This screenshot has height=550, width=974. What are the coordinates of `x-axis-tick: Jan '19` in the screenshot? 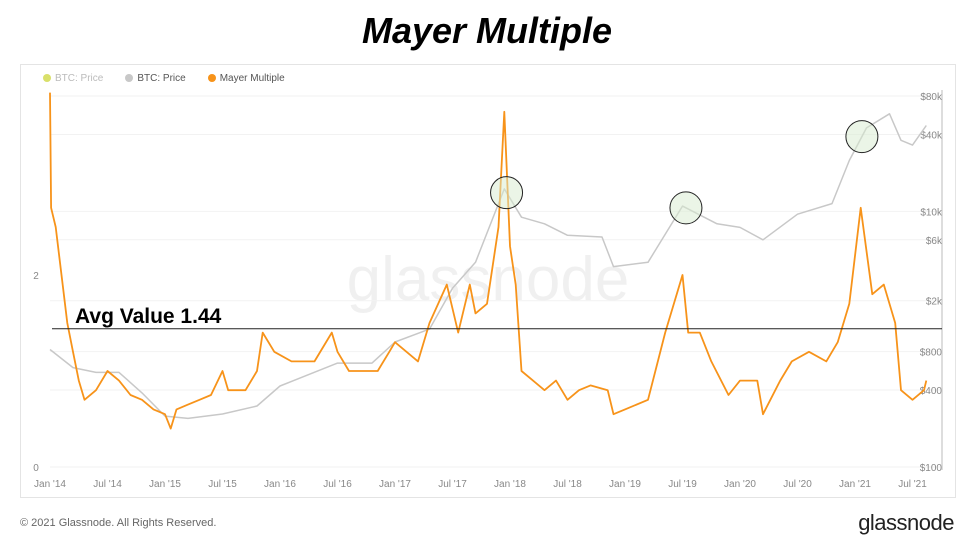 It's located at (625, 484).